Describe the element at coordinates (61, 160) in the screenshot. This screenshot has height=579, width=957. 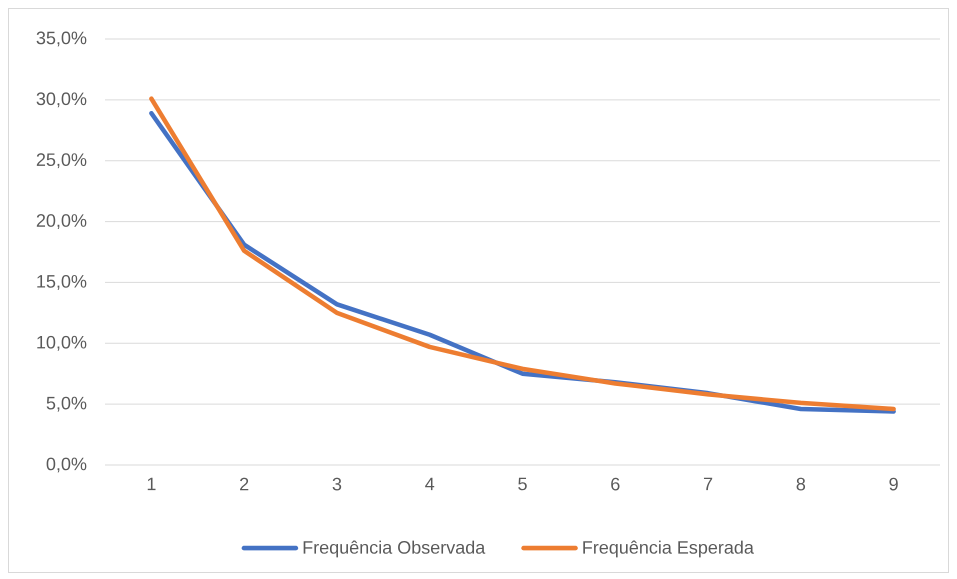
I see `y-tick-label: 25,0%` at that location.